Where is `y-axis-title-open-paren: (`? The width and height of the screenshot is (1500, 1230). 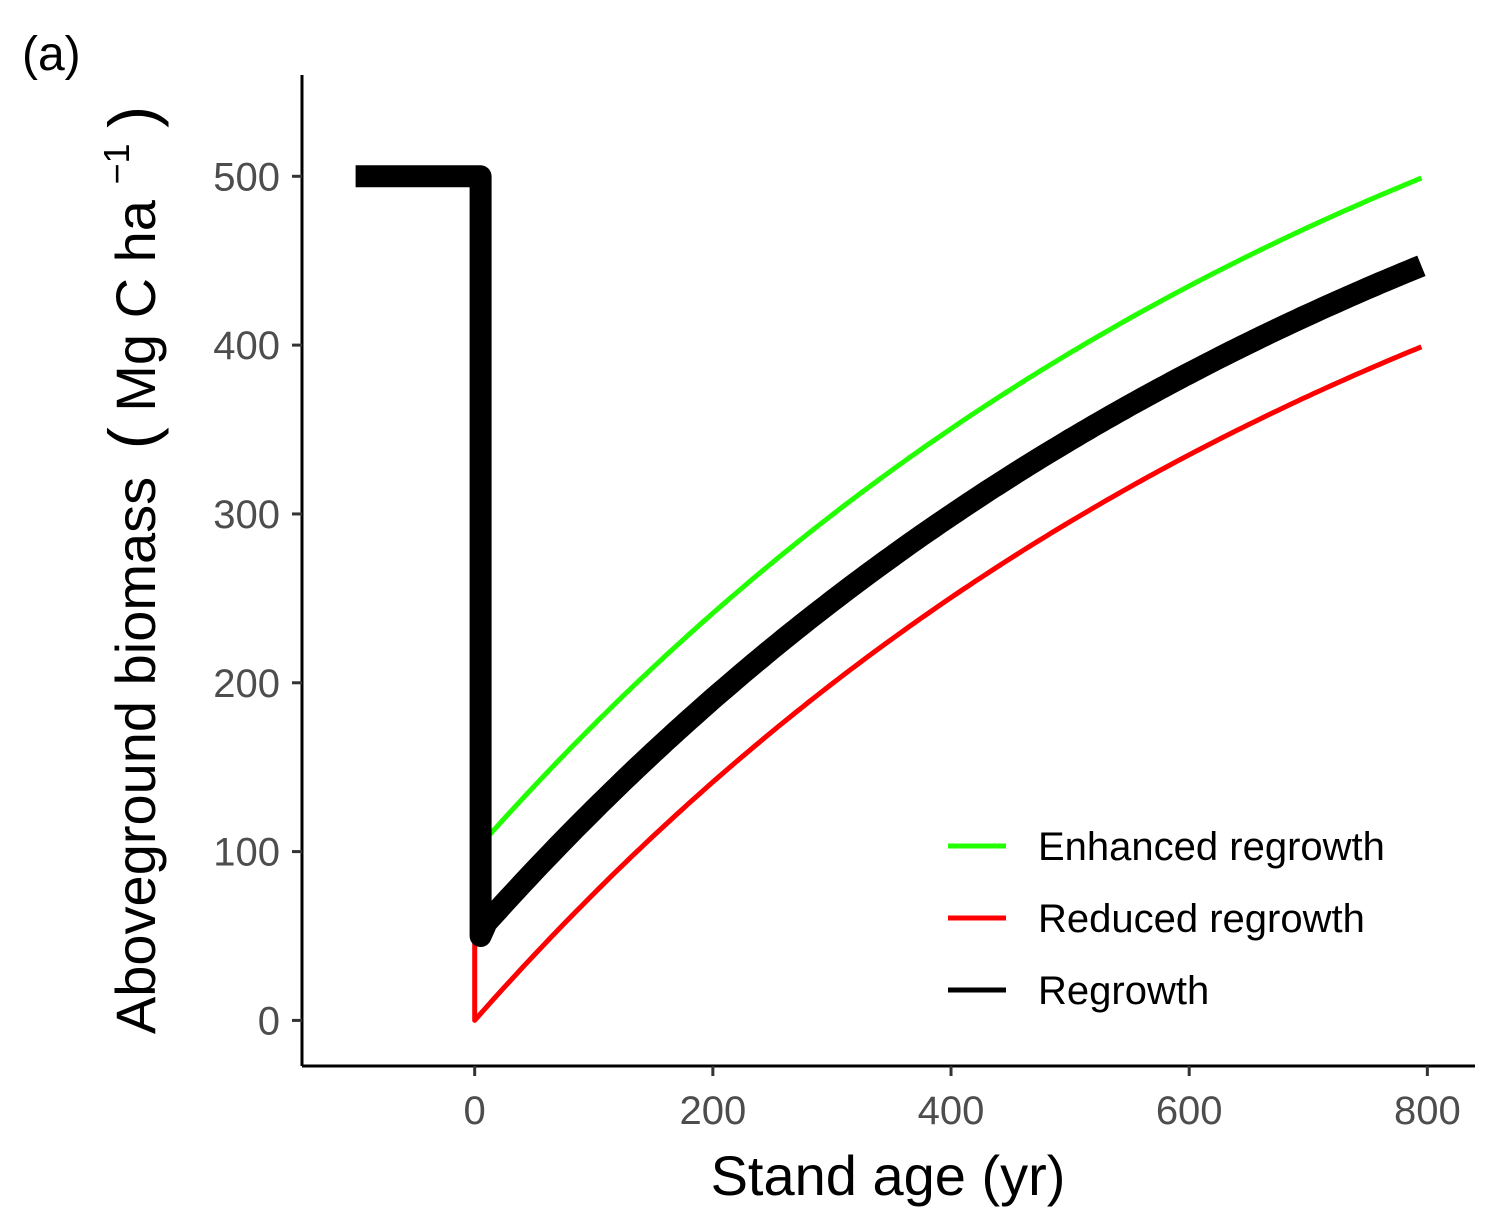
y-axis-title-open-paren: ( is located at coordinates (132, 438).